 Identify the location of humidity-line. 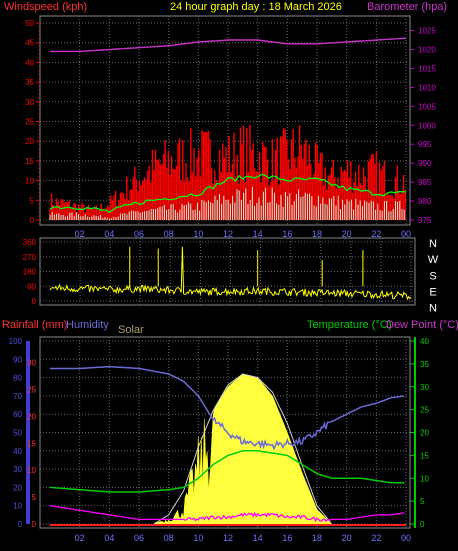
(227, 408).